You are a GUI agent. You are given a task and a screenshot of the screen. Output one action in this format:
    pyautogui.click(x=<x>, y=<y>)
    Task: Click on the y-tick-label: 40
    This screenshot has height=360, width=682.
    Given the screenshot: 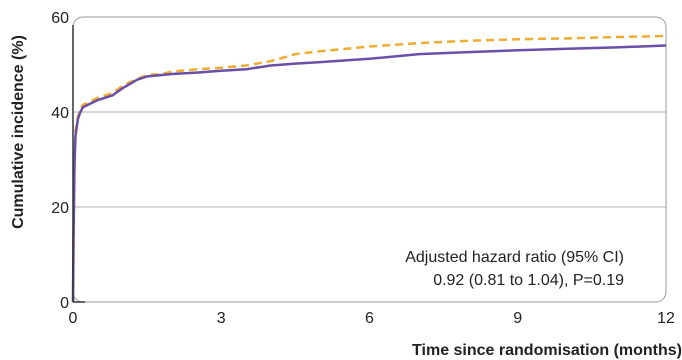 What is the action you would take?
    pyautogui.click(x=60, y=113)
    